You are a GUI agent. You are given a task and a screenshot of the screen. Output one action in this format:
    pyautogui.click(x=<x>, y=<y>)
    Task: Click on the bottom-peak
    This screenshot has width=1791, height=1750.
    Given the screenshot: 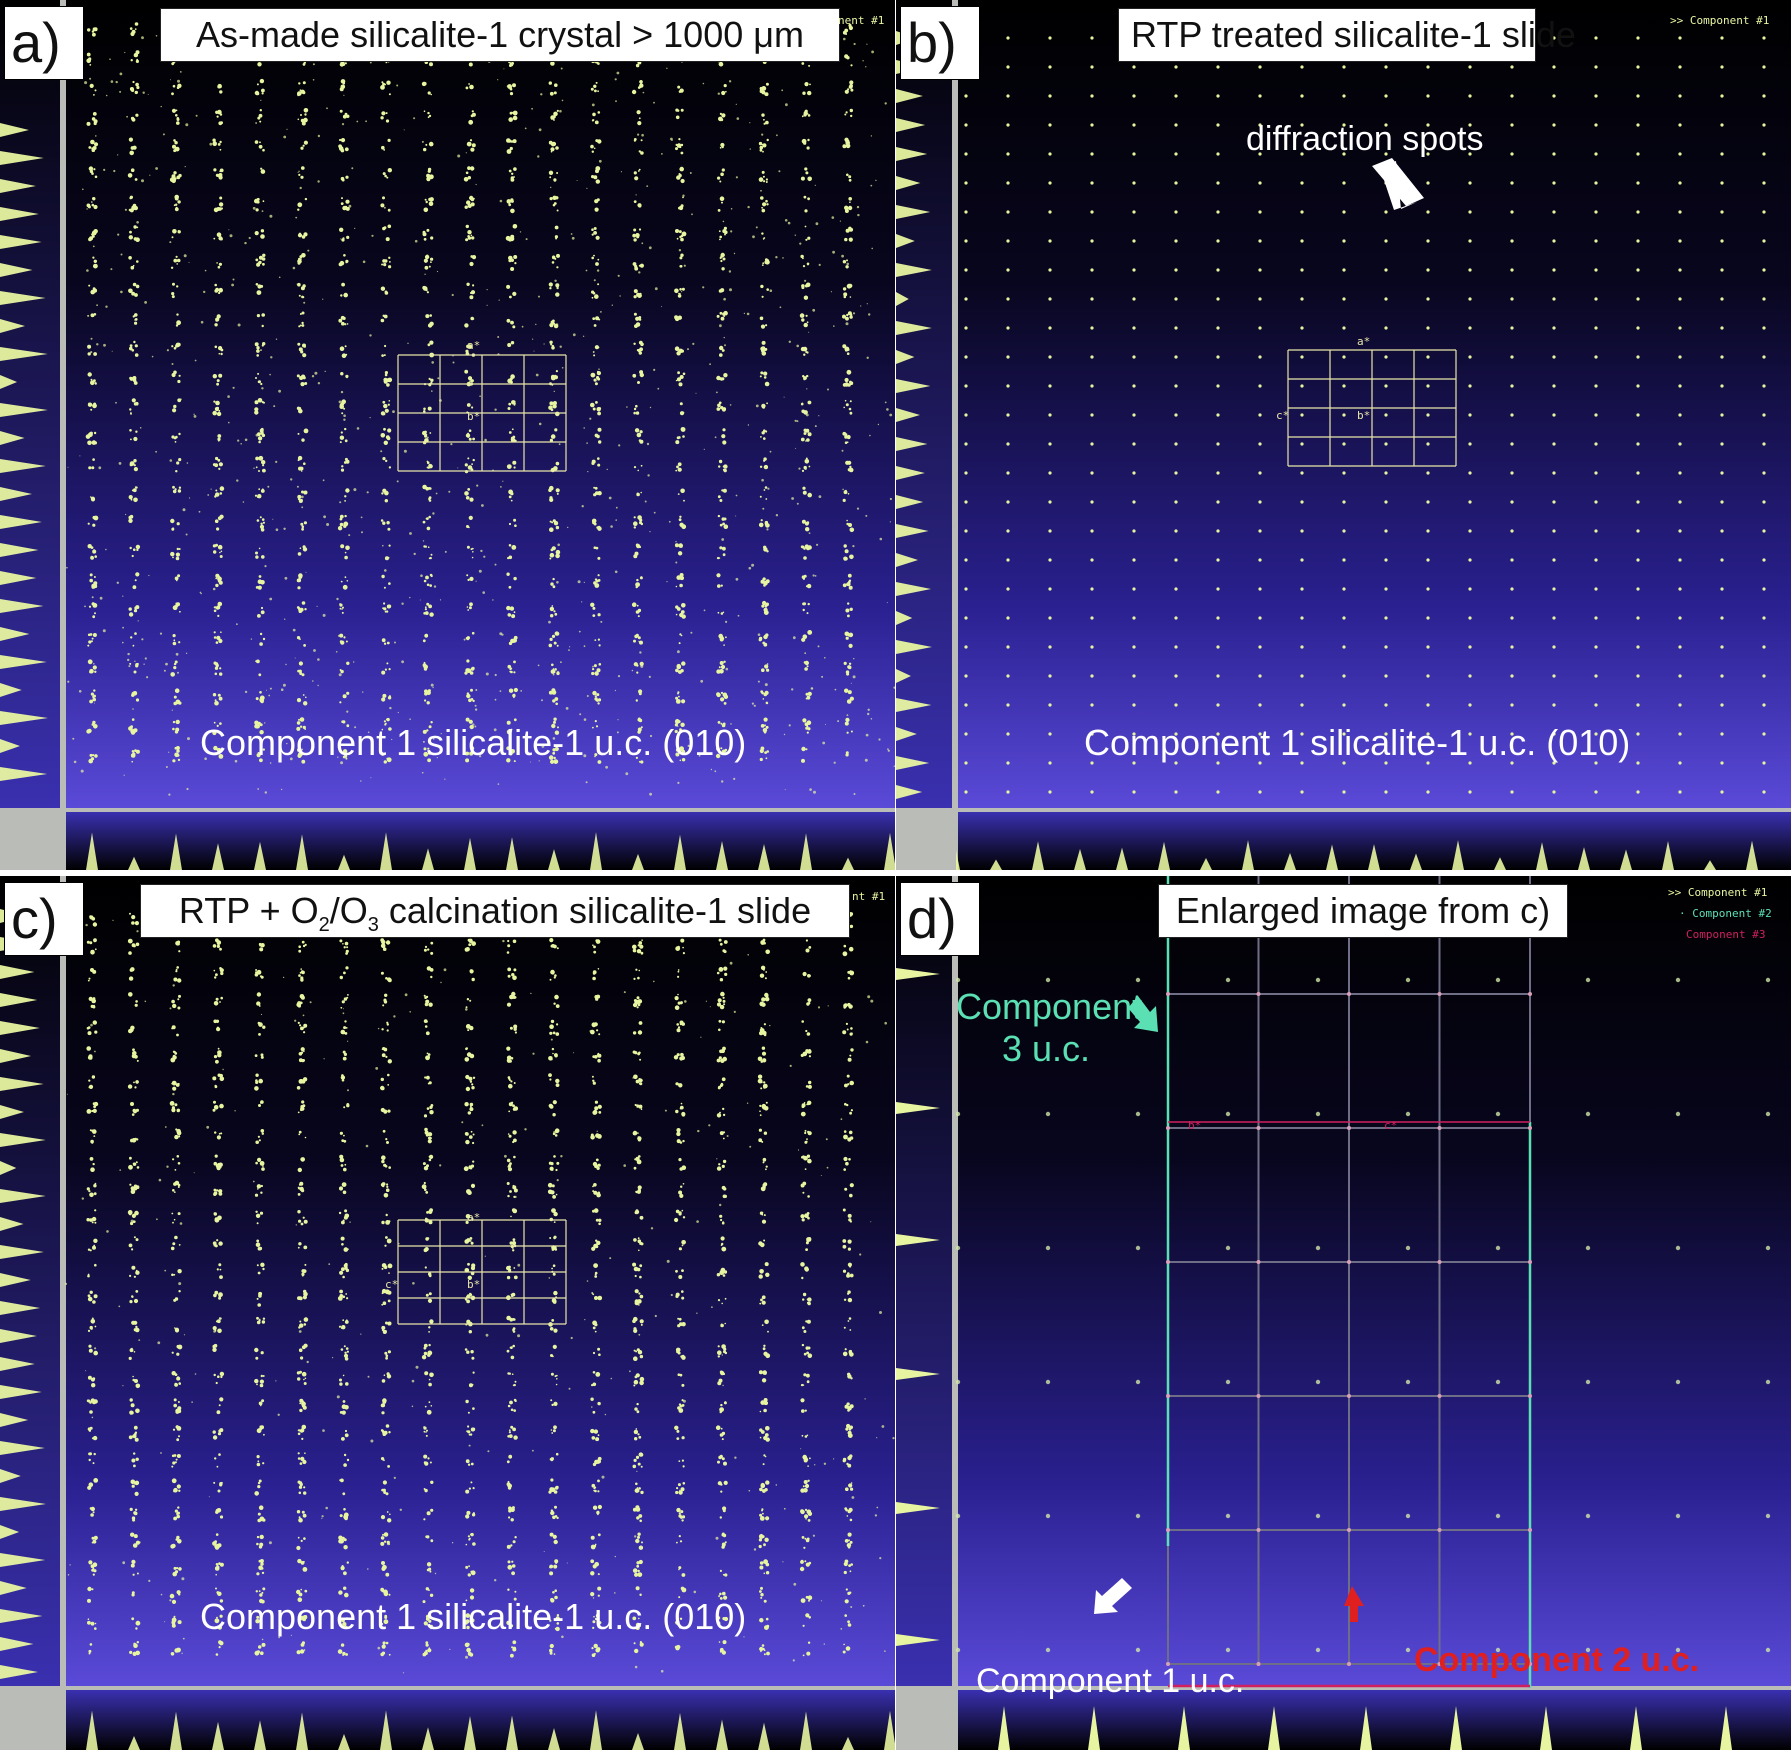 What is the action you would take?
    pyautogui.click(x=344, y=862)
    